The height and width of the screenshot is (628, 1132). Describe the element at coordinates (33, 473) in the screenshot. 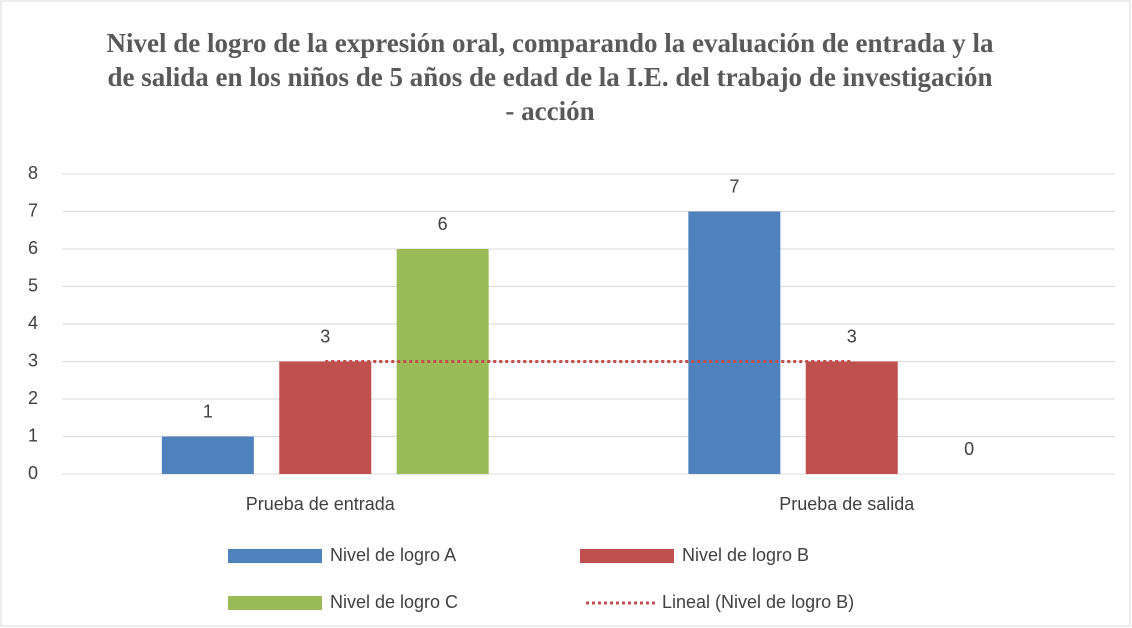

I see `y-tick-label: 0` at that location.